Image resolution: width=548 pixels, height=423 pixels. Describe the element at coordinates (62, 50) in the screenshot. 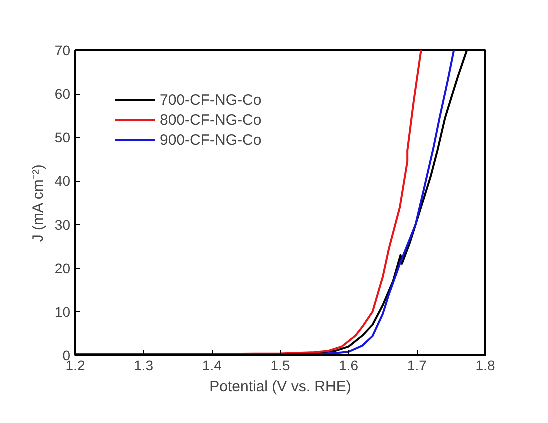

I see `y-tick-label: 70` at that location.